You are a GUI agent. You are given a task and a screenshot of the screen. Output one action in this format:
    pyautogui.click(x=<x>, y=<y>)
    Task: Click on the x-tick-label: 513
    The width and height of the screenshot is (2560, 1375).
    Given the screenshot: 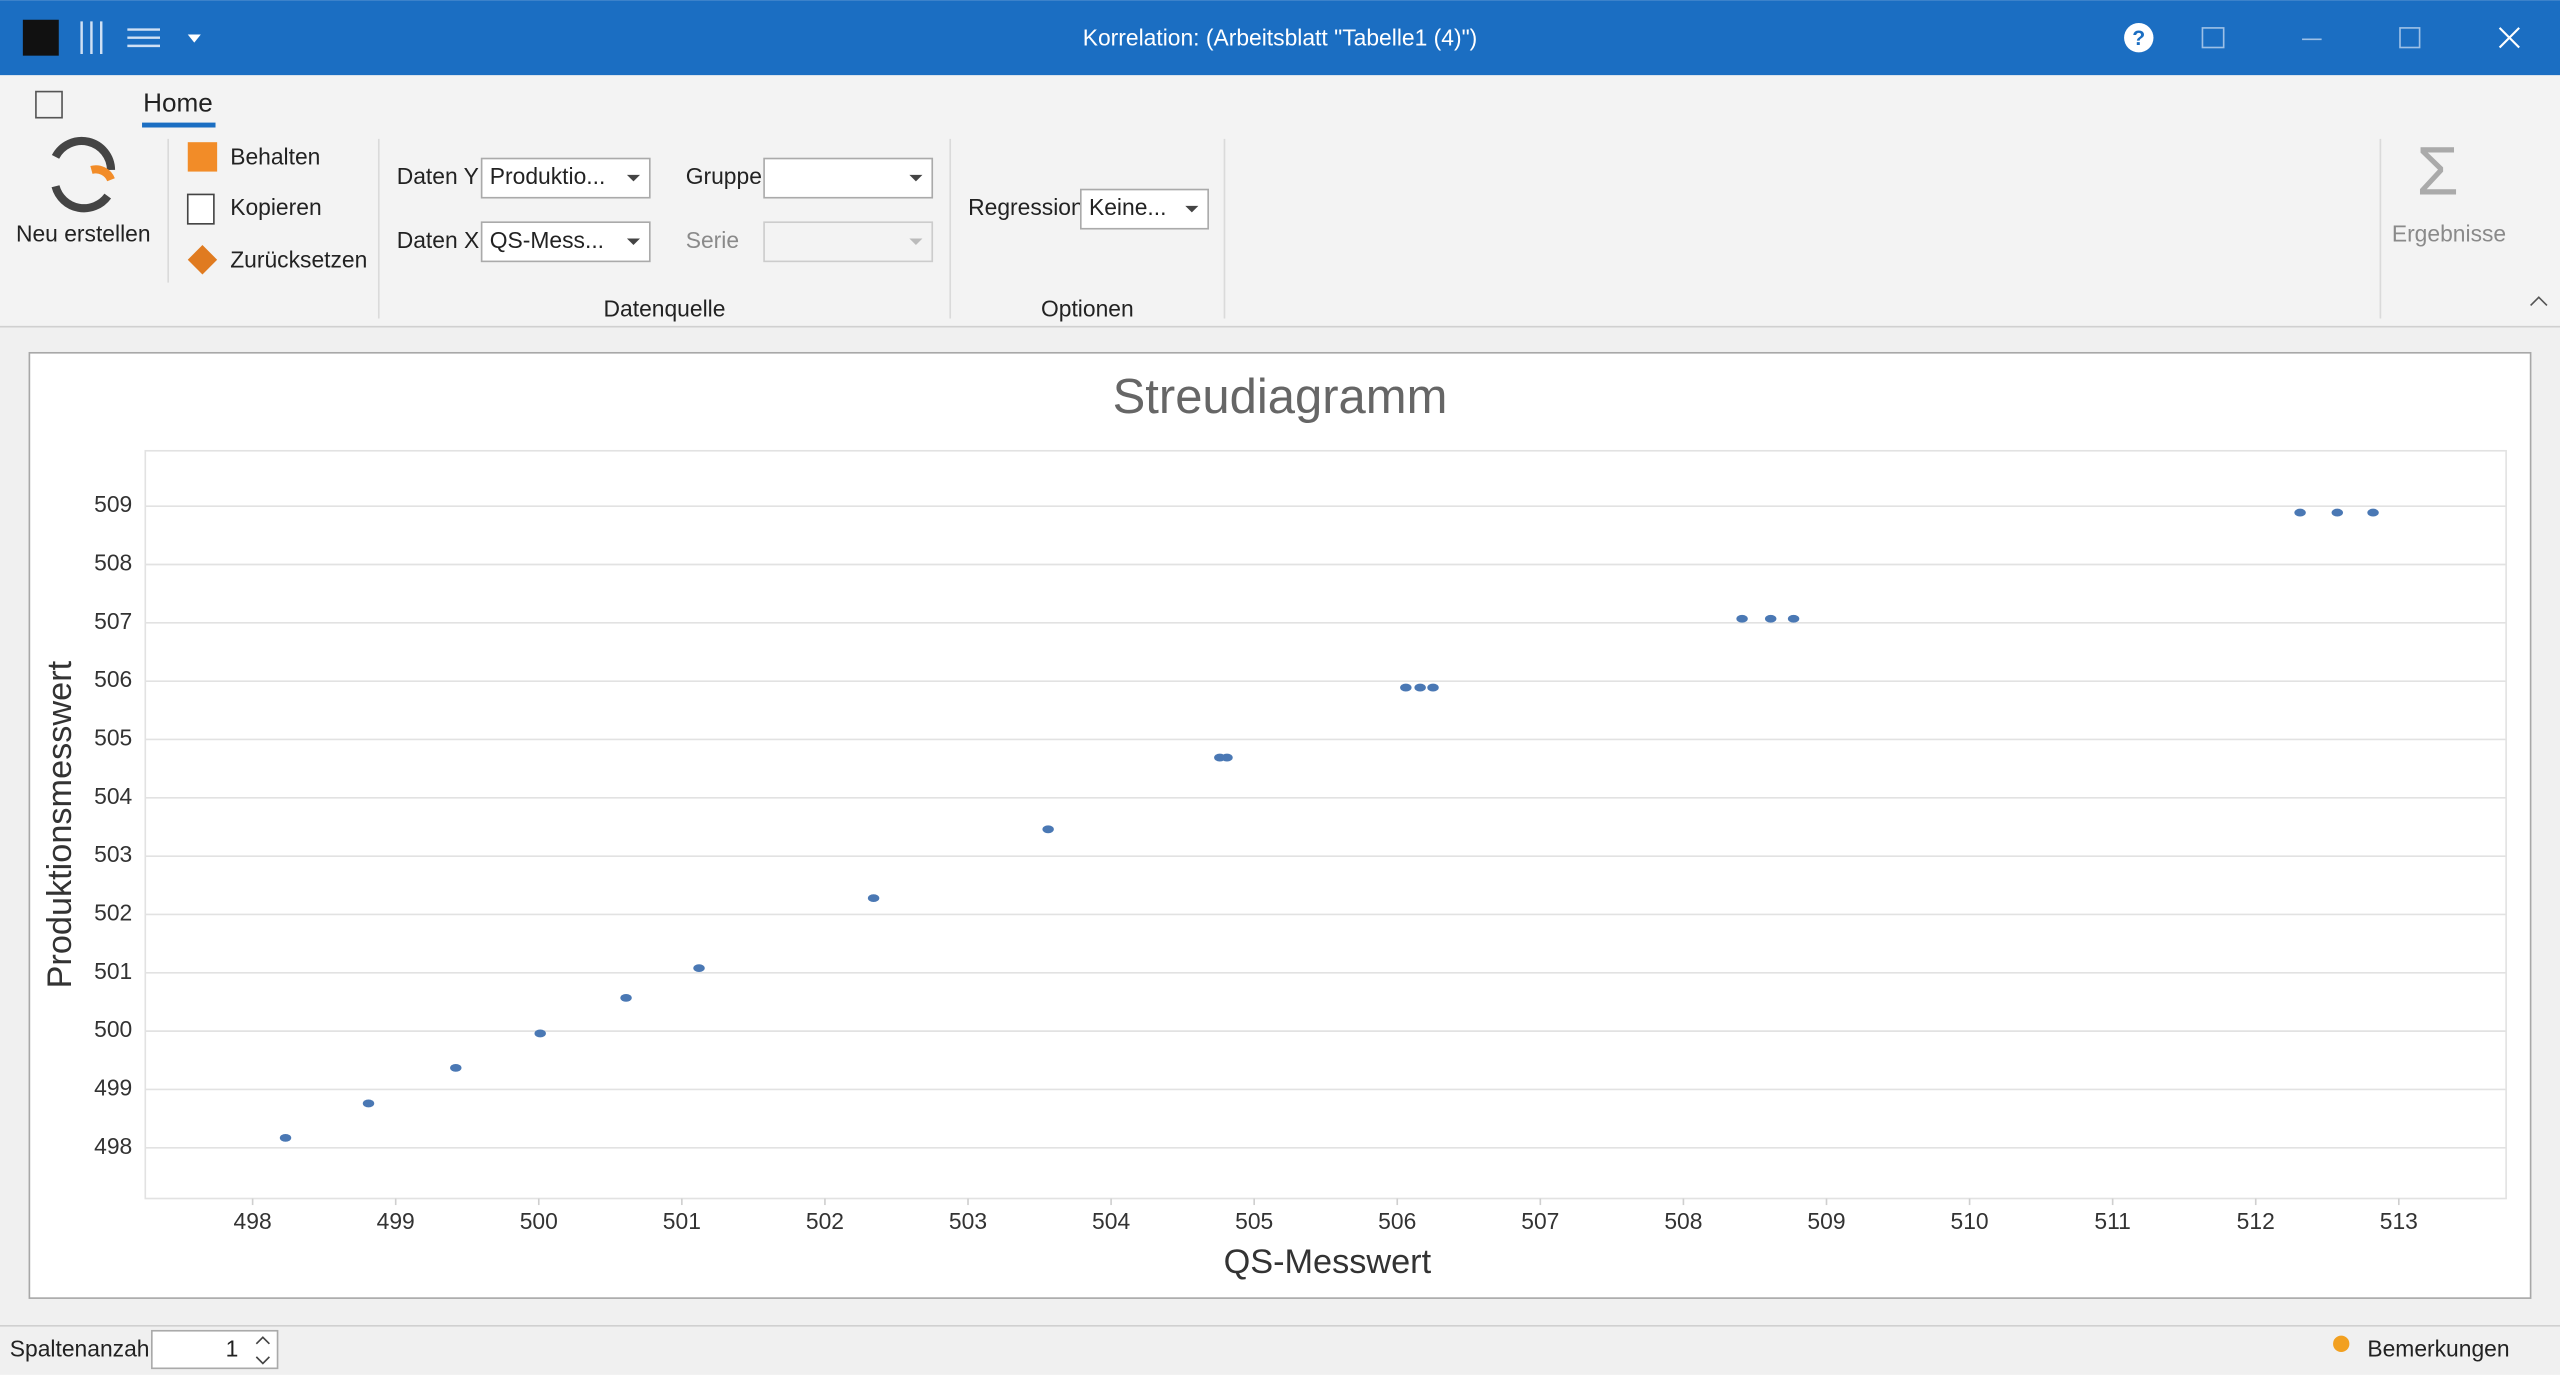 What is the action you would take?
    pyautogui.click(x=2399, y=1221)
    